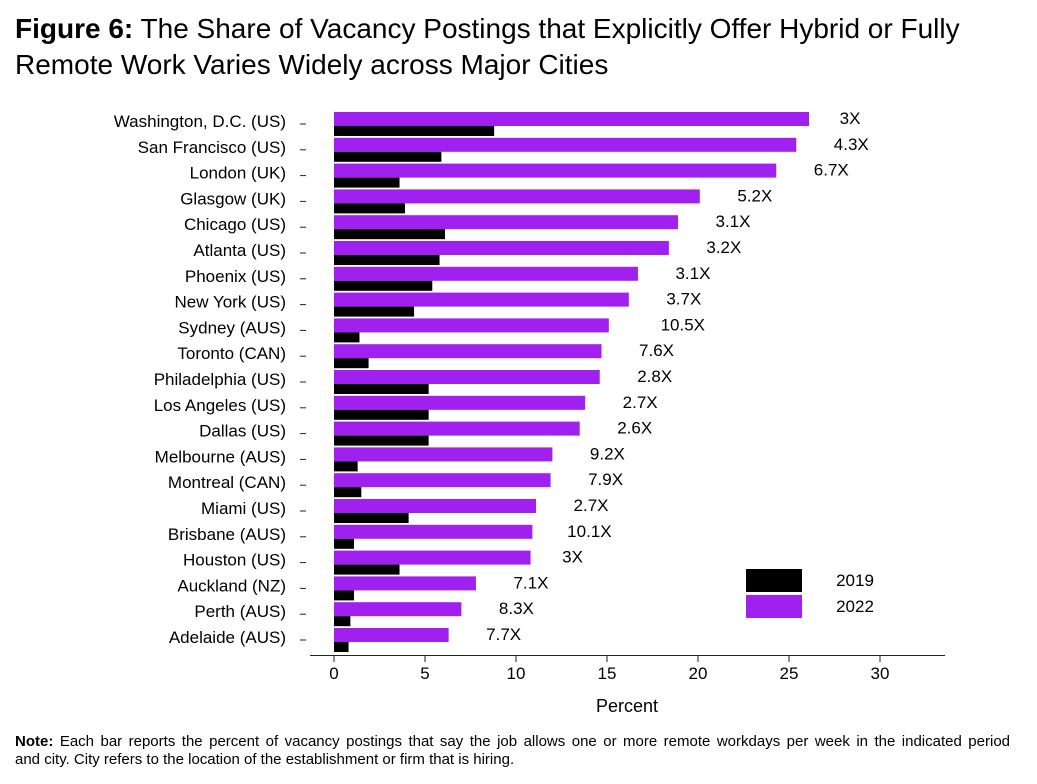  What do you see at coordinates (414, 131) in the screenshot?
I see `bar-2019-washington-d-c-us` at bounding box center [414, 131].